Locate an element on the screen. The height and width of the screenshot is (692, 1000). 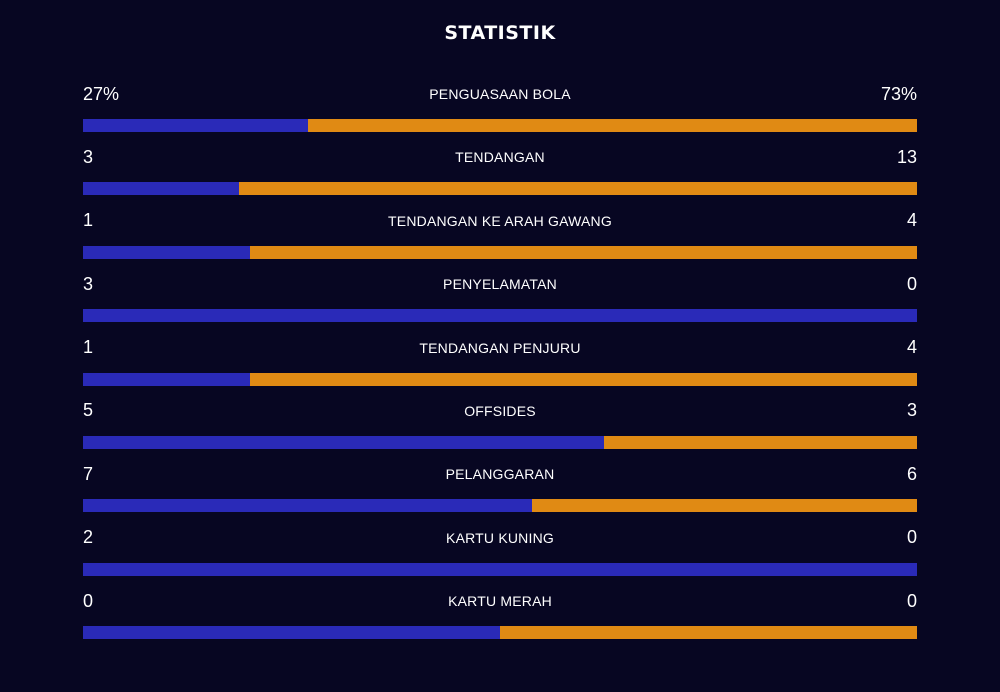
stat-row: 1 TENDANGAN KE ARAH GAWANG 4 is located at coordinates (500, 238).